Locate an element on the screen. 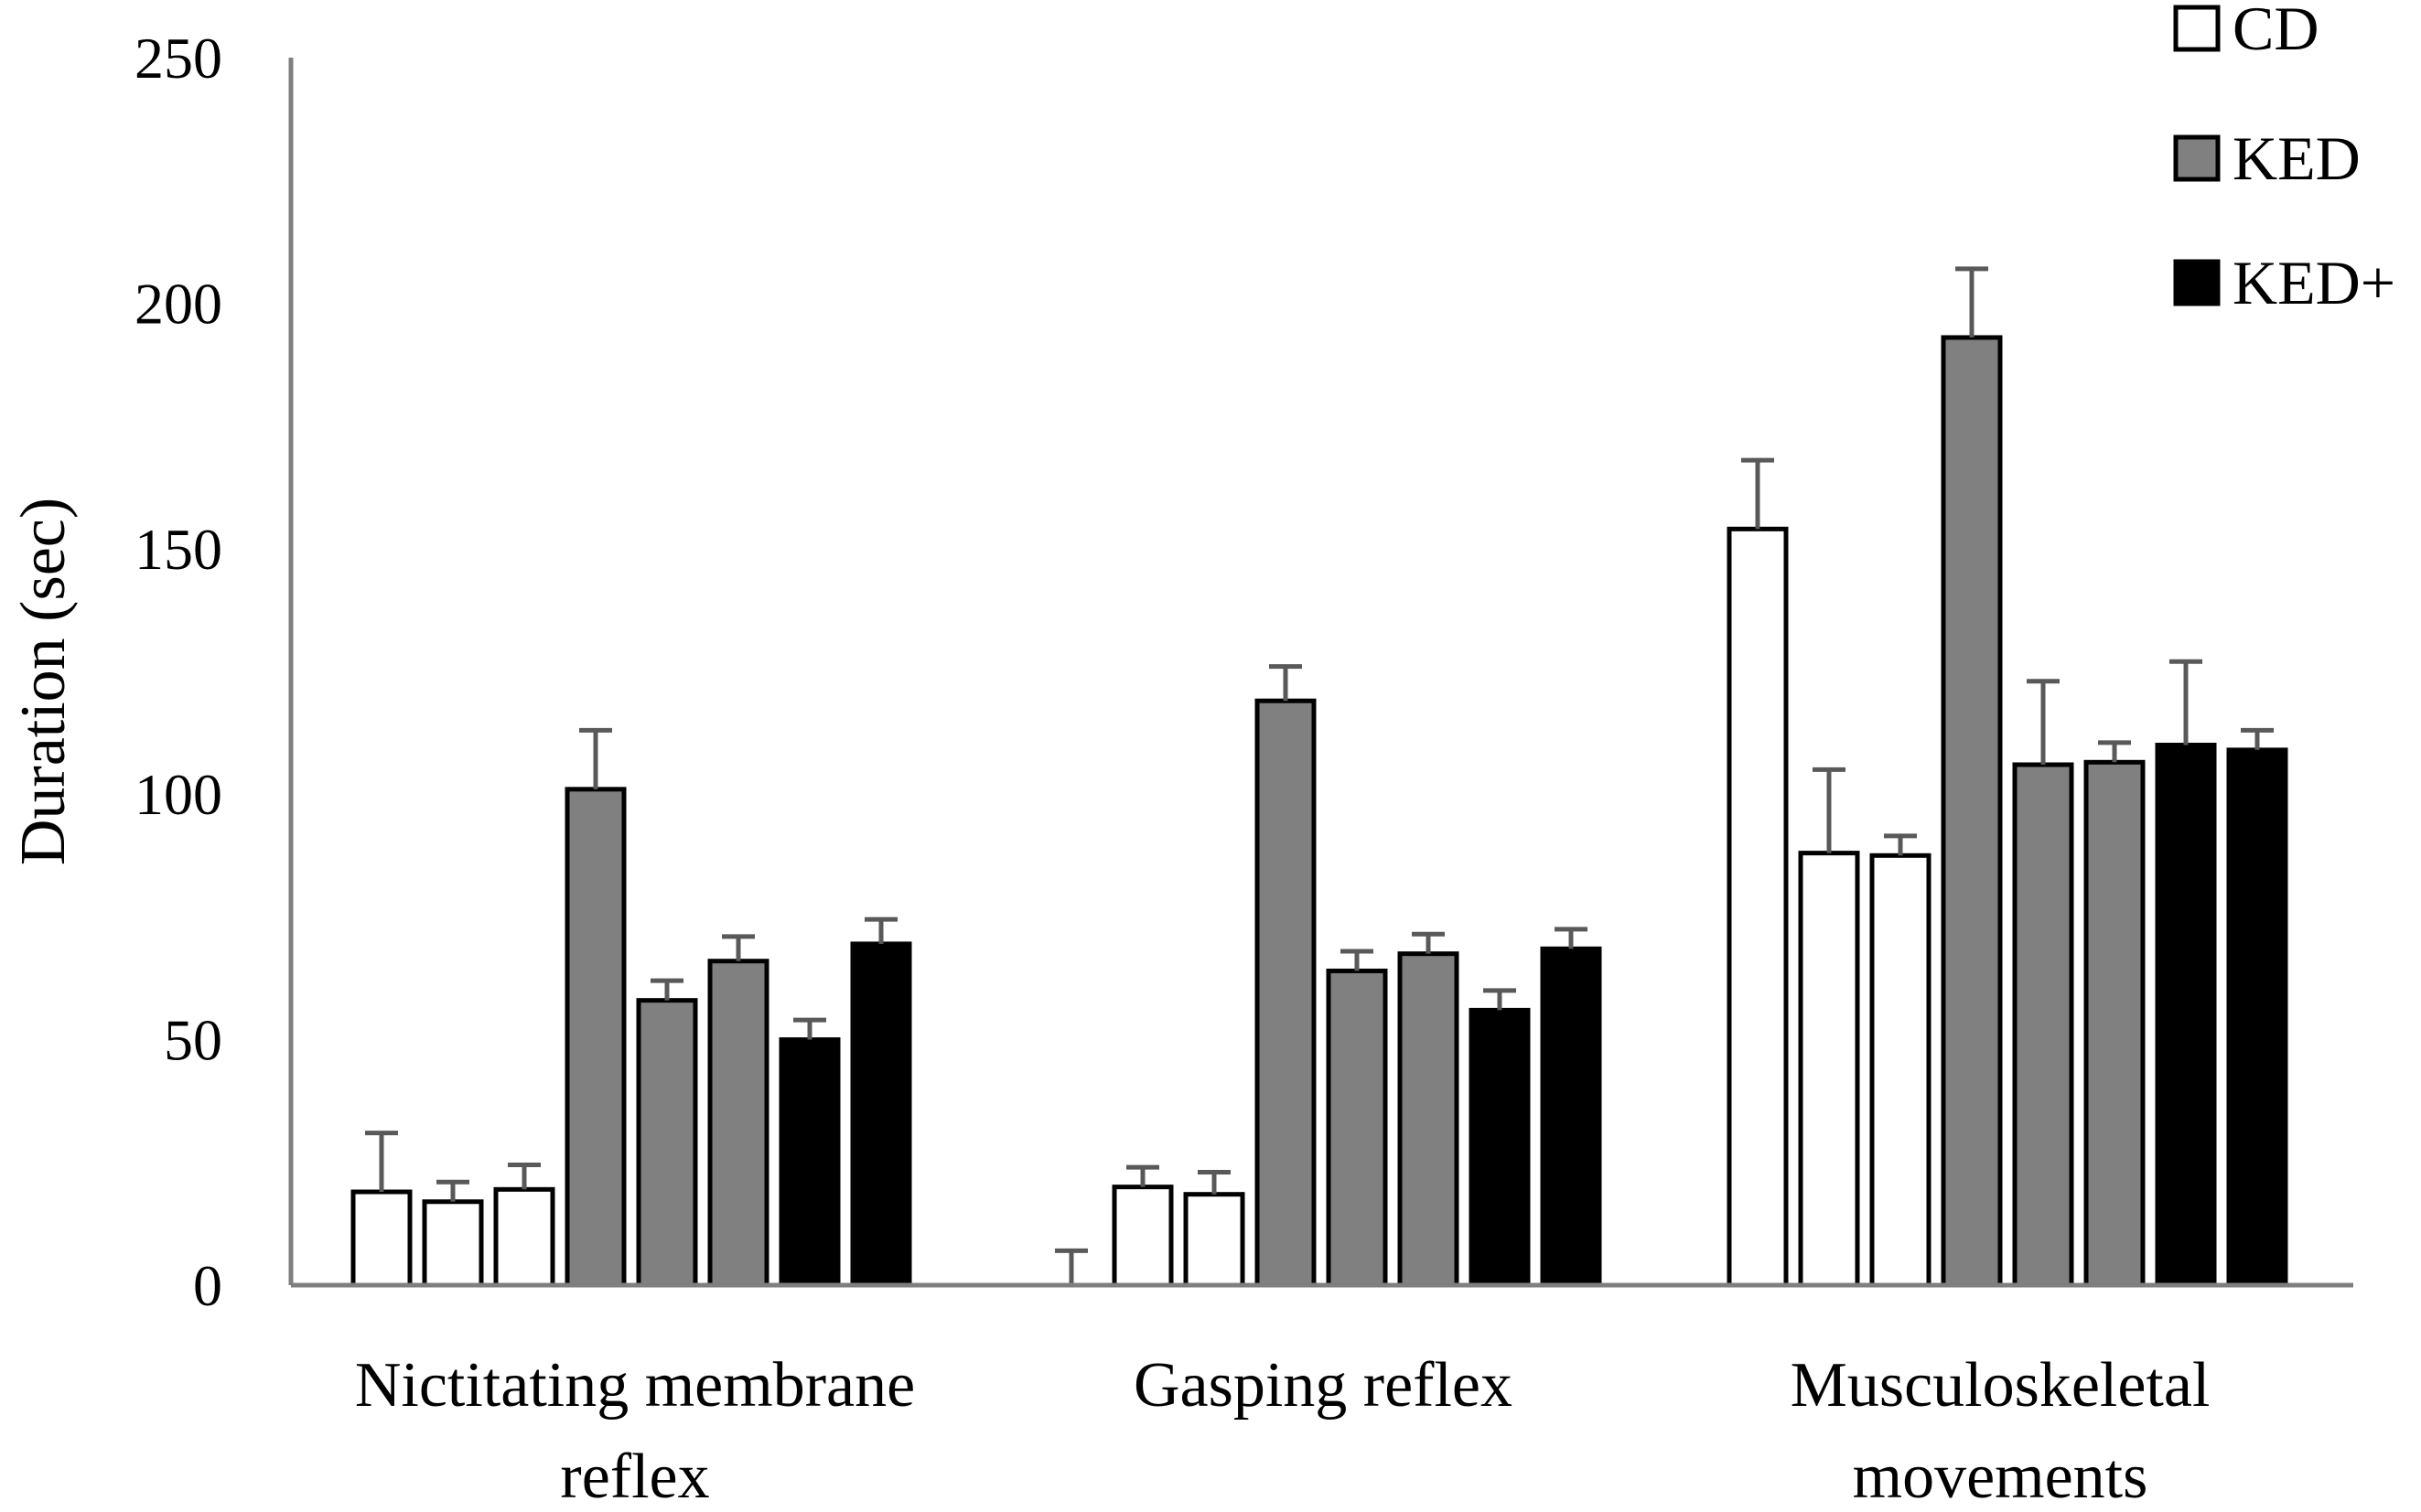  y-tick-label: 100 is located at coordinates (178, 794).